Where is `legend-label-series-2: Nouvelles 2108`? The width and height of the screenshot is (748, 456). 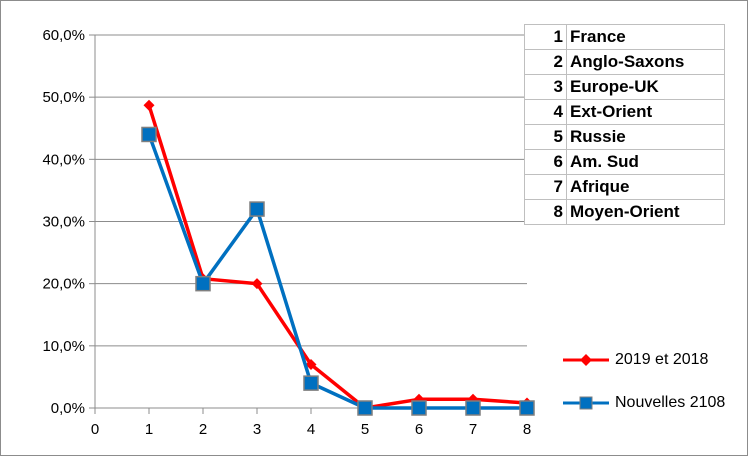 legend-label-series-2: Nouvelles 2108 is located at coordinates (670, 402).